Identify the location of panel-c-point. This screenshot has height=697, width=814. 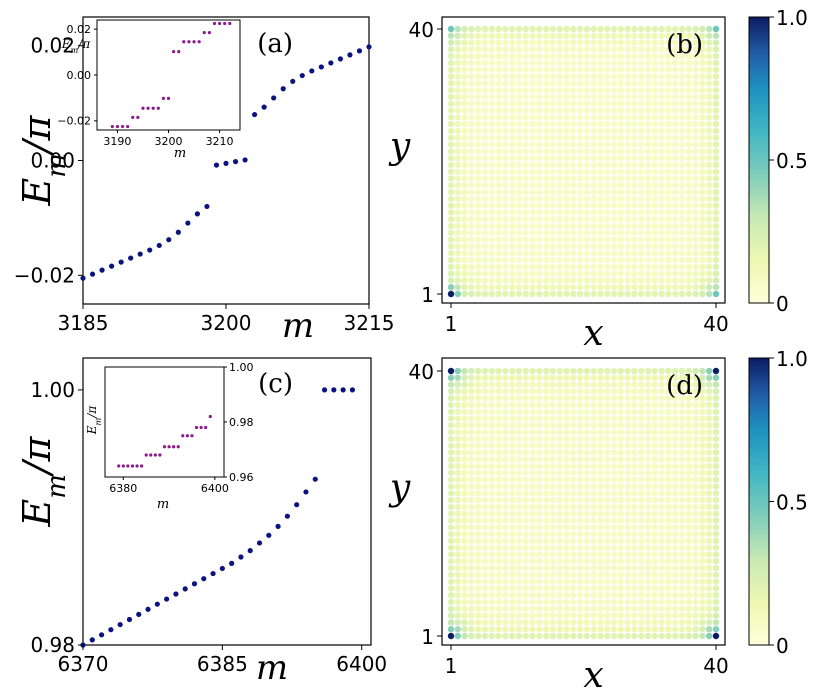
(194, 584).